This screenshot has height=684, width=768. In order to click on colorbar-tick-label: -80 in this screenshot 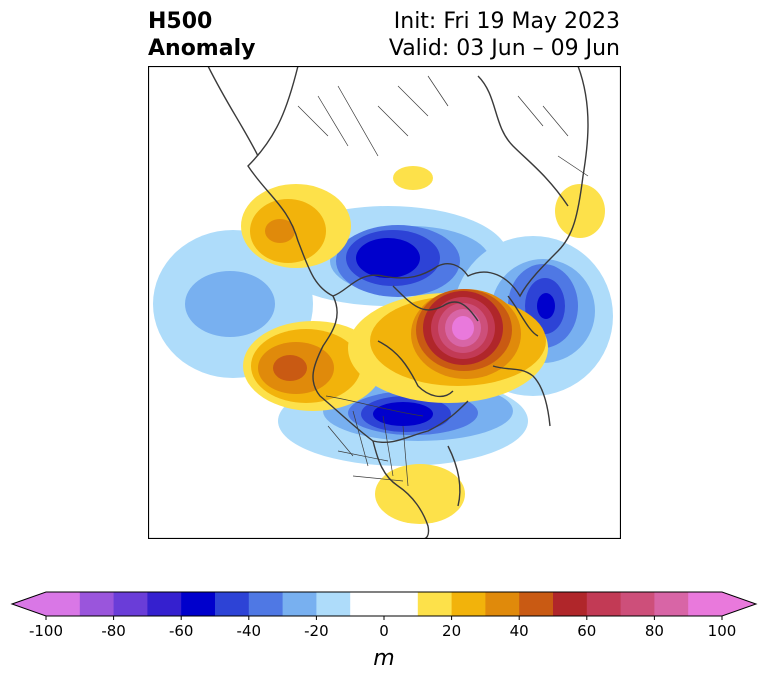, I will do `click(113, 629)`.